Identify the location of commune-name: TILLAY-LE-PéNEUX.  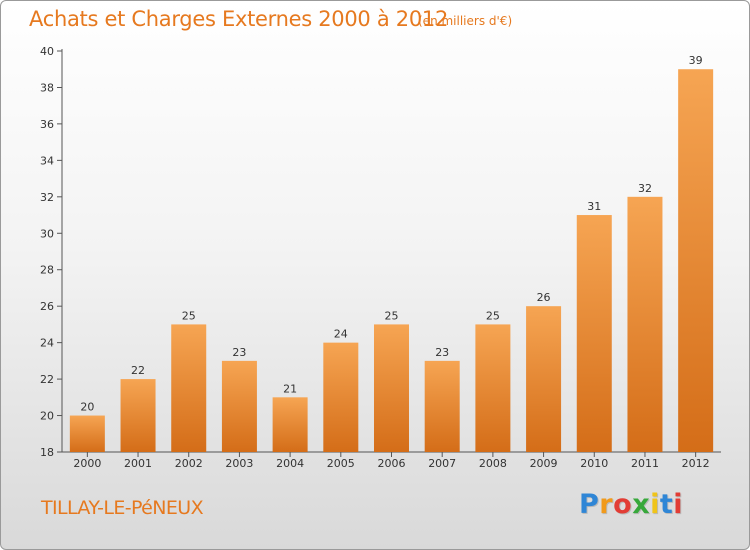
(122, 508).